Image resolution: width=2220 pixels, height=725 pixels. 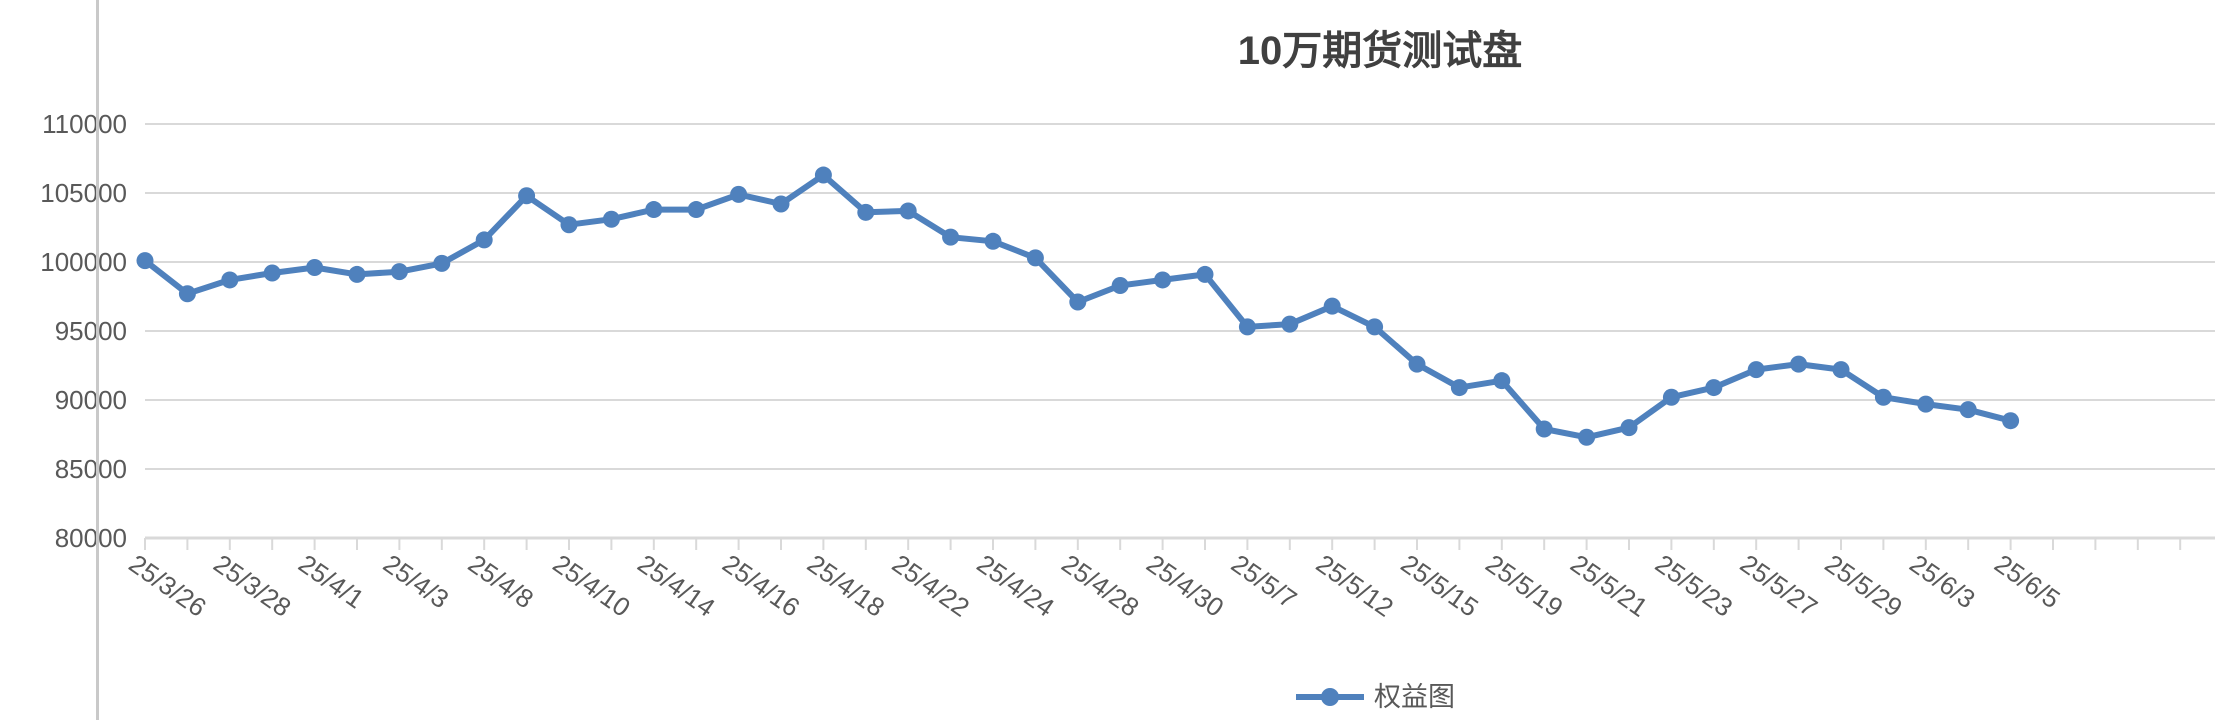 What do you see at coordinates (1942, 581) in the screenshot?
I see `x-tick-label: 25/6/3` at bounding box center [1942, 581].